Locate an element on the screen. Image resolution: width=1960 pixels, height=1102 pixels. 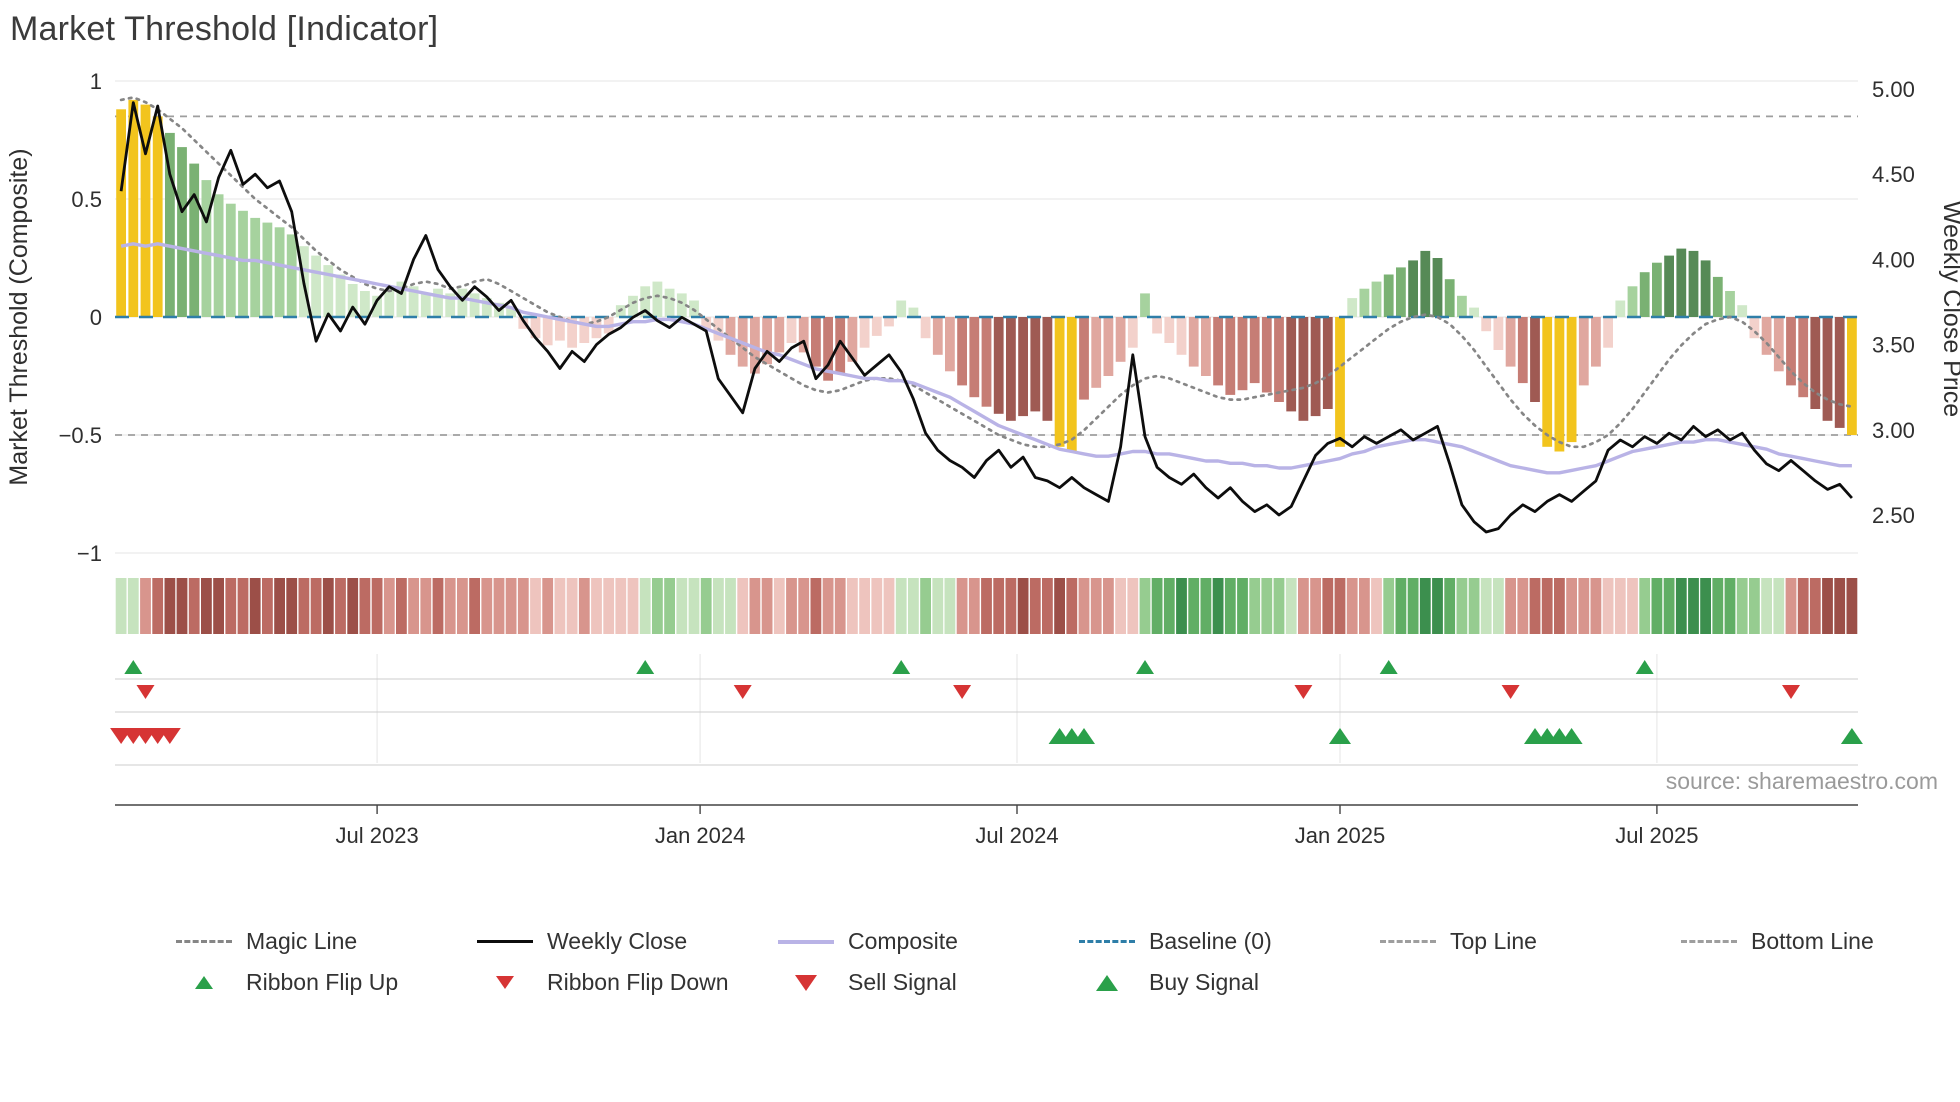
right-axis-ticks: 5.00 4.50 4.00 3.50 3.00 2.50 is located at coordinates (1893, 302).